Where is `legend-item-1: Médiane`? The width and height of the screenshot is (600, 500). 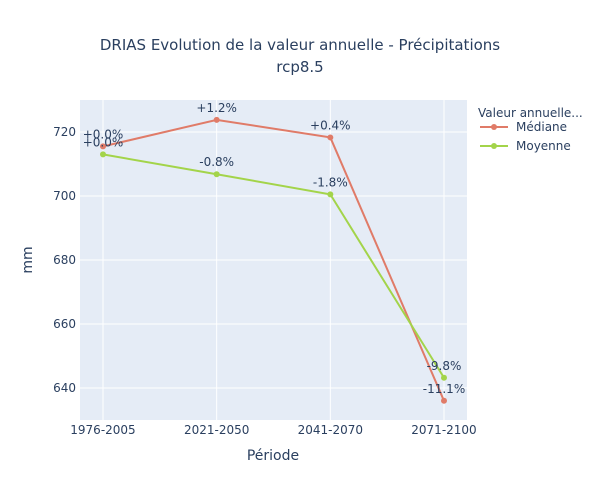
legend-item-1: Médiane is located at coordinates (523, 127).